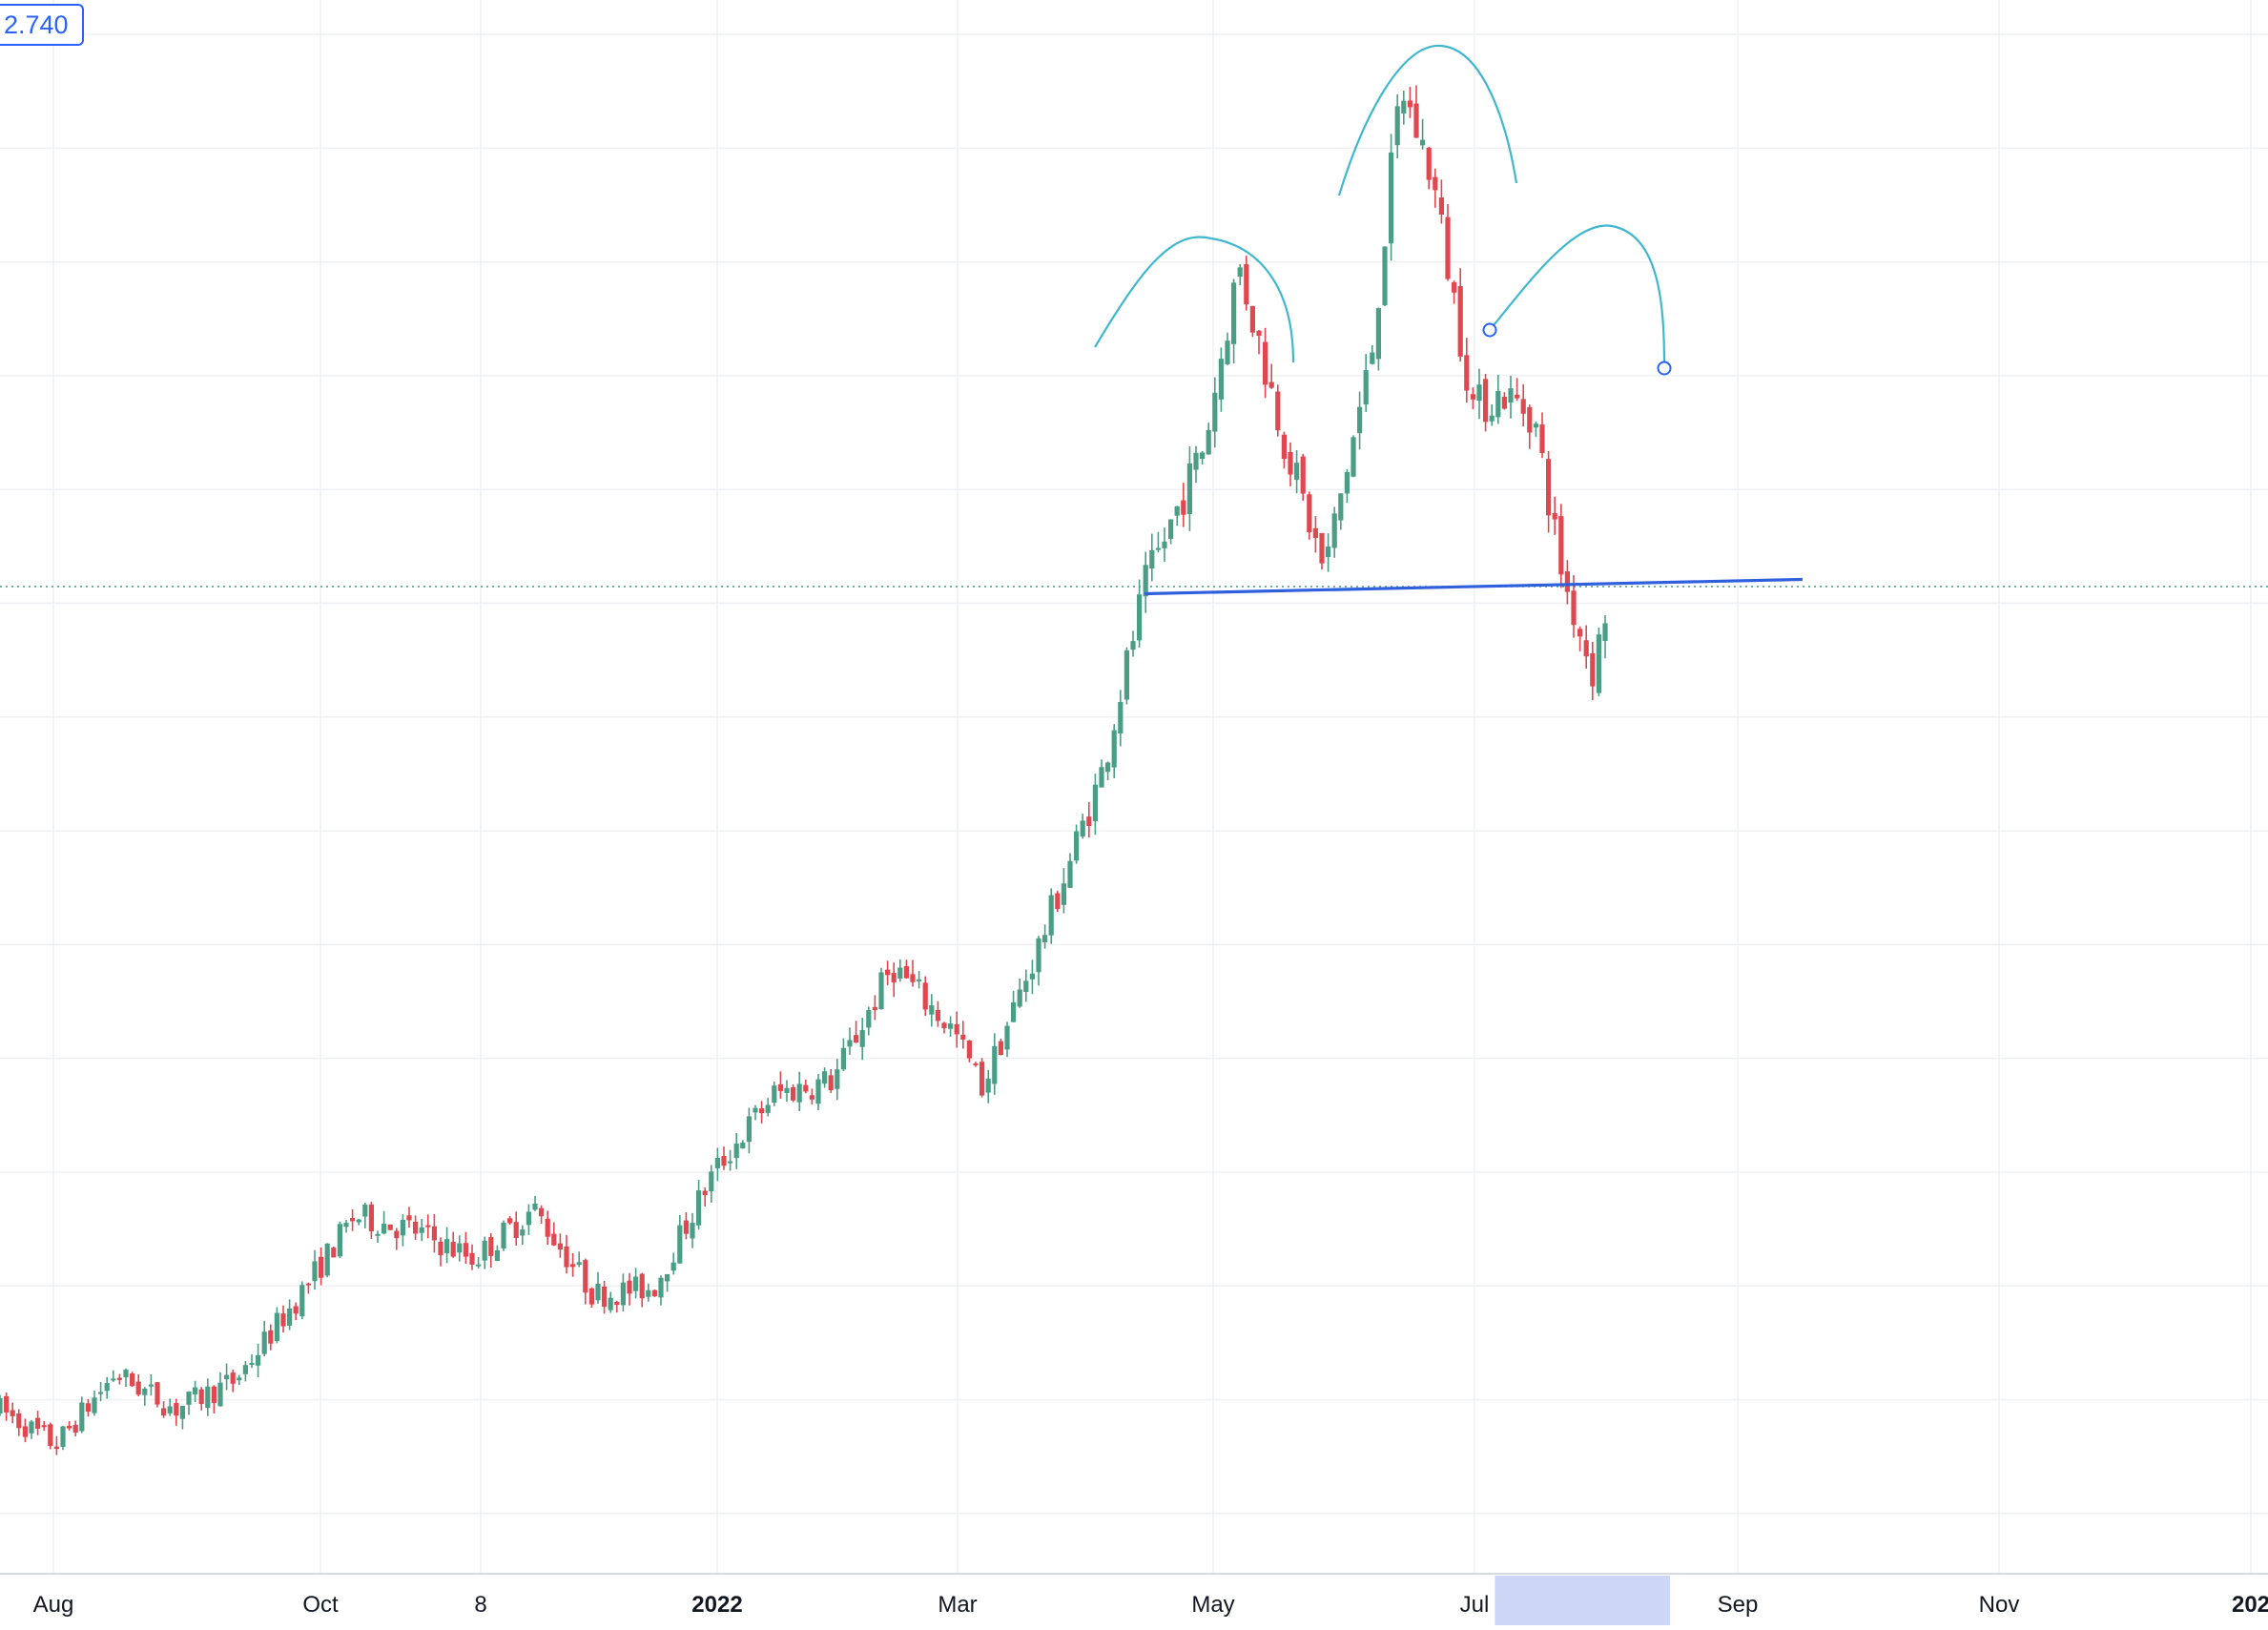 This screenshot has height=1630, width=2268. What do you see at coordinates (53, 1605) in the screenshot?
I see `x-axis-tick-label: Aug` at bounding box center [53, 1605].